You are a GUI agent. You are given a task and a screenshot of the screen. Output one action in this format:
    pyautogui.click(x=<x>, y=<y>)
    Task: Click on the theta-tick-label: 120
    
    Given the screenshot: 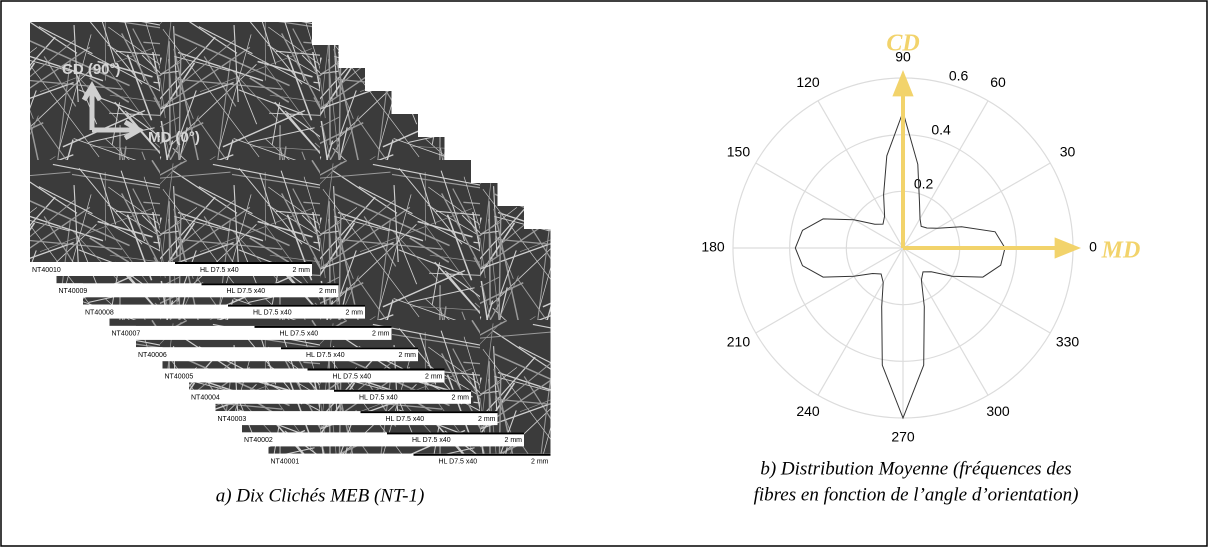 What is the action you would take?
    pyautogui.click(x=808, y=82)
    